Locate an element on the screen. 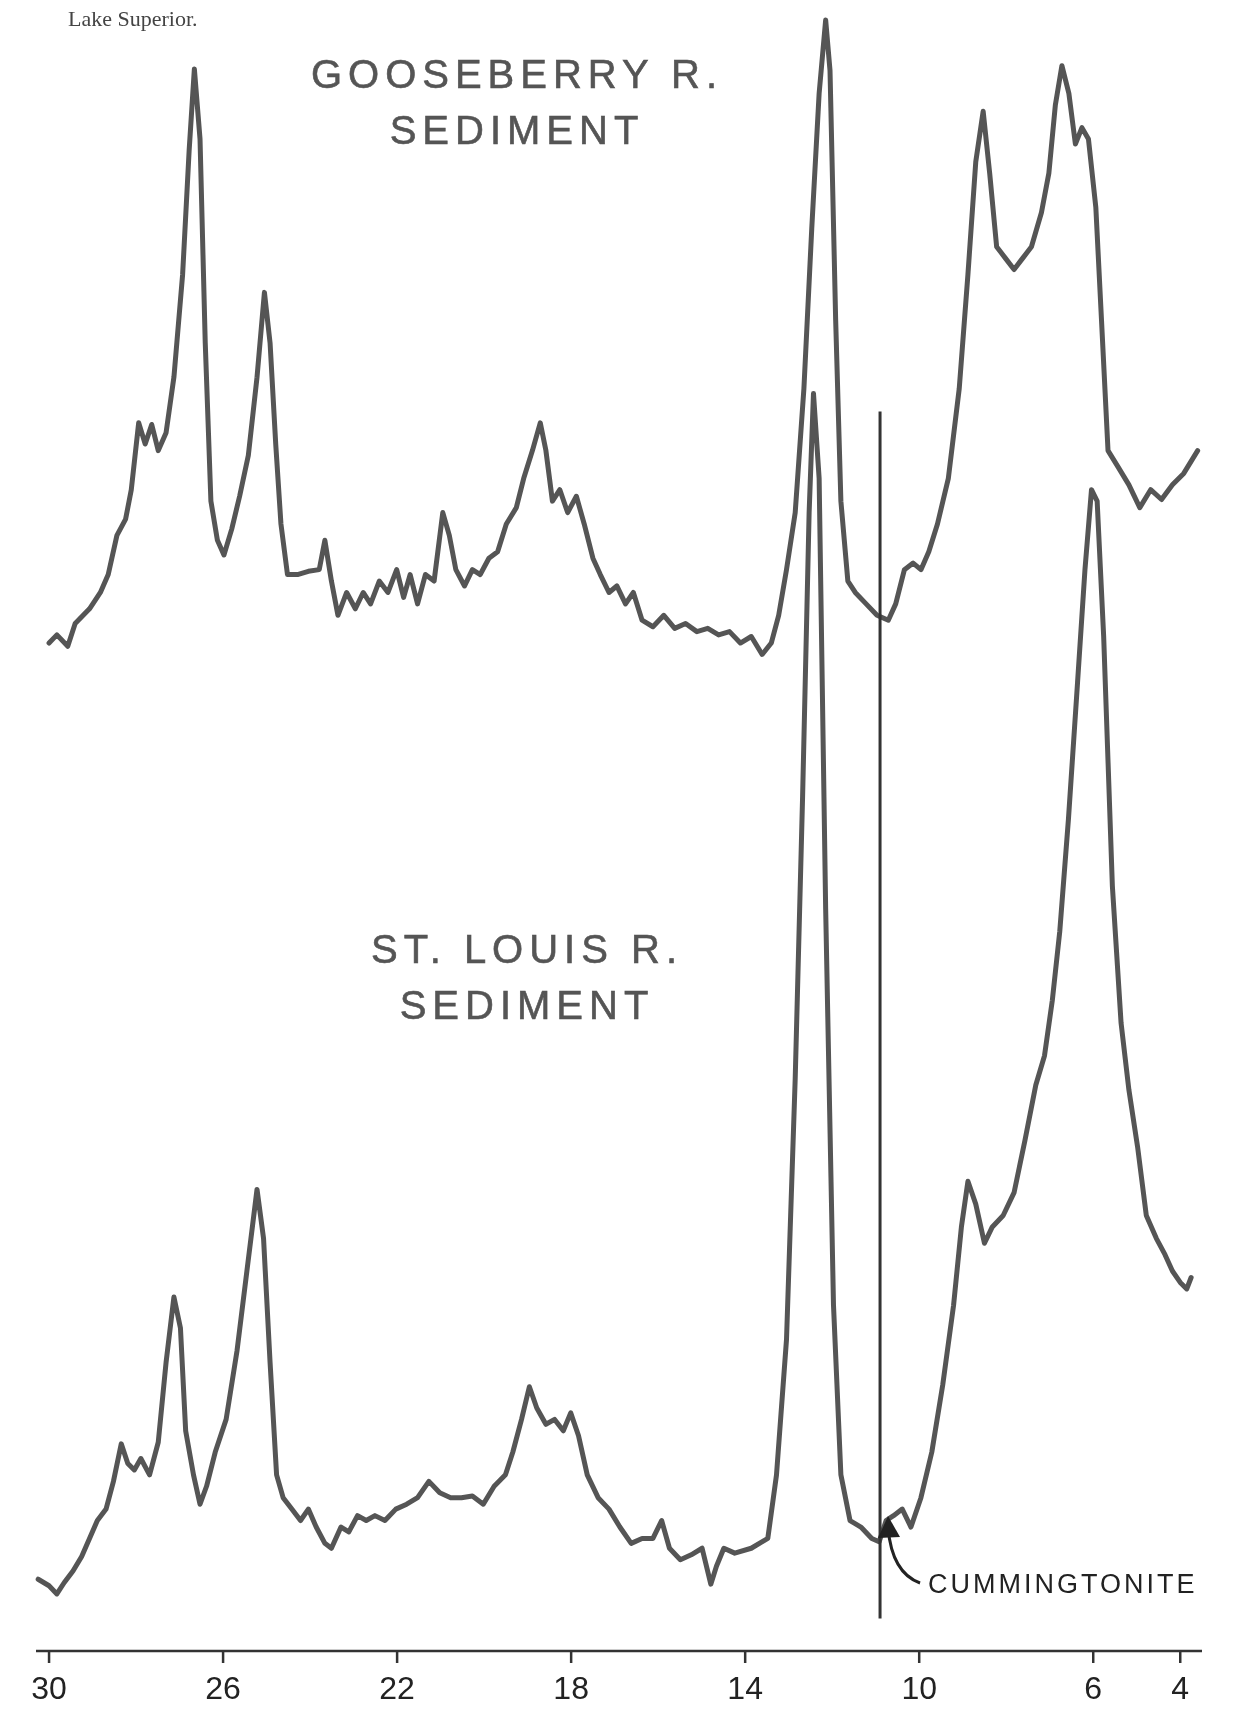 Image resolution: width=1249 pixels, height=1715 pixels. annotation: Lake Superior. is located at coordinates (133, 18).